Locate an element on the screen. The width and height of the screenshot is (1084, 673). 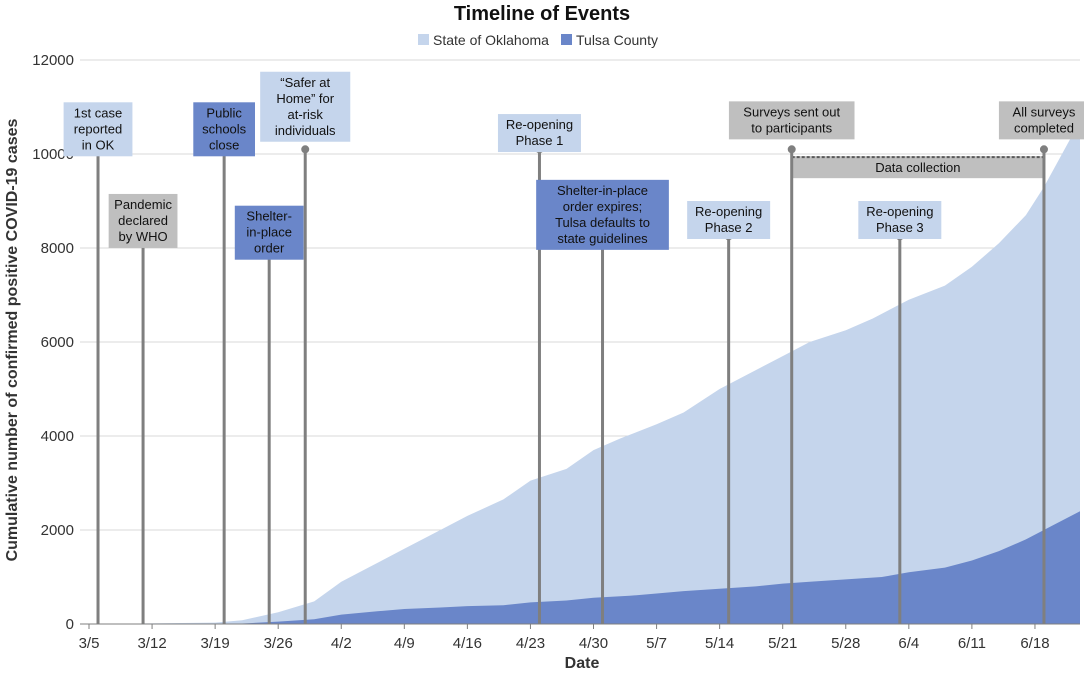
x-tick-label: 5/14 is located at coordinates (719, 643).